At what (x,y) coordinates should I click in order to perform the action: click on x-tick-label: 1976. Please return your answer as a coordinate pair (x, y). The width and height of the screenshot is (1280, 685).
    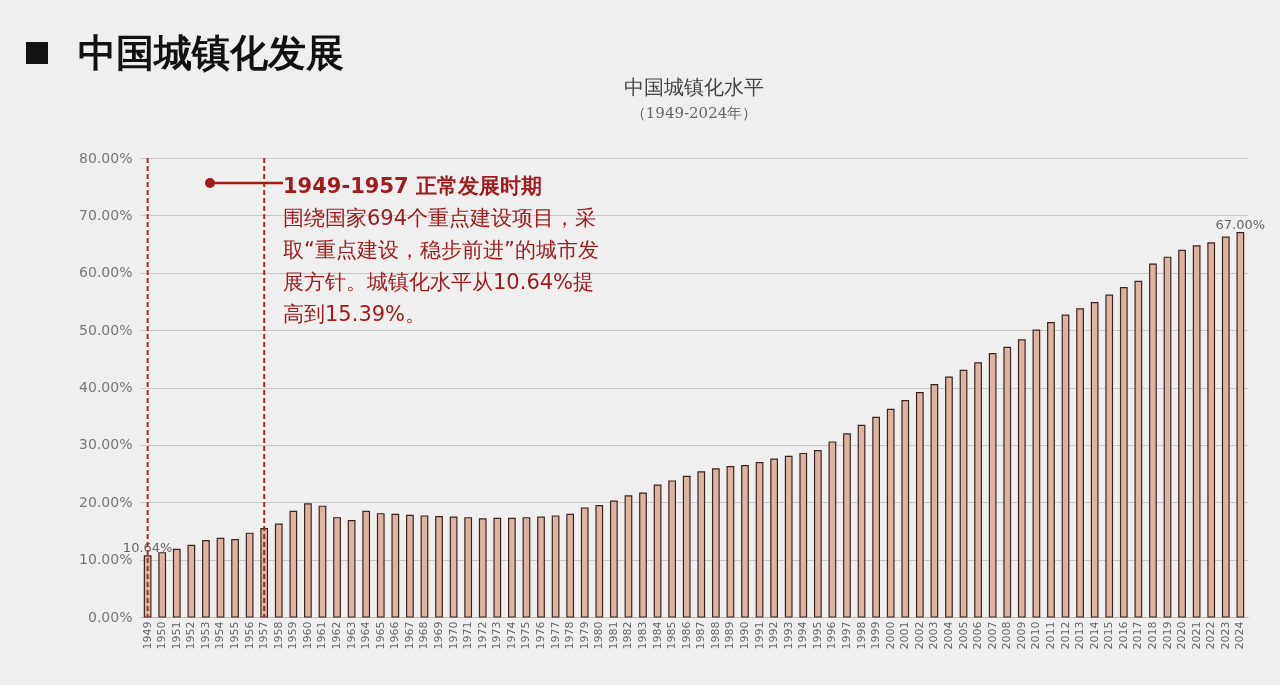
    Looking at the image, I should click on (541, 635).